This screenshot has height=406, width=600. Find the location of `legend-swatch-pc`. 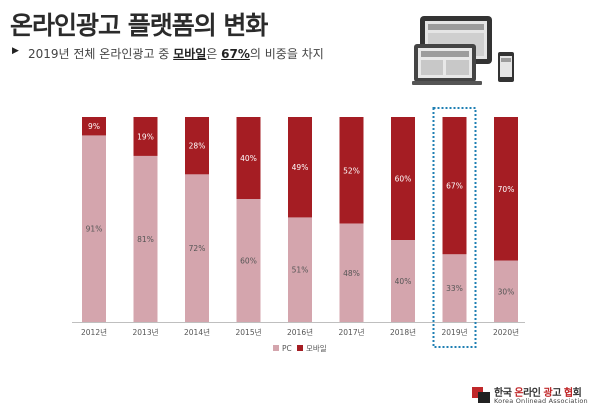

legend-swatch-pc is located at coordinates (276, 348).